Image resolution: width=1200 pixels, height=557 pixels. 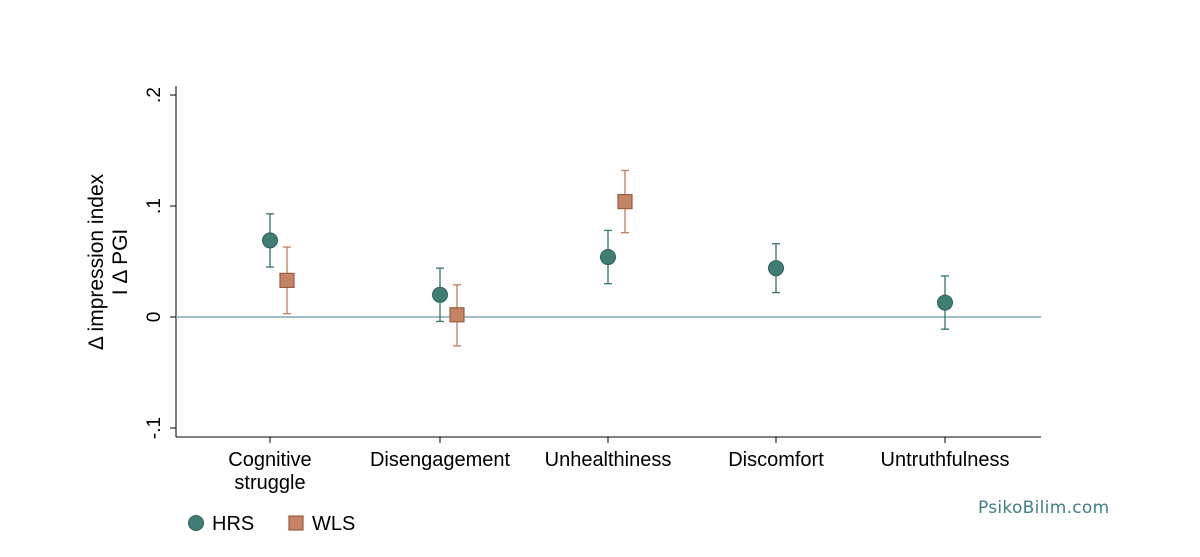 What do you see at coordinates (120, 262) in the screenshot?
I see `y-axis-title: I Δ PGI` at bounding box center [120, 262].